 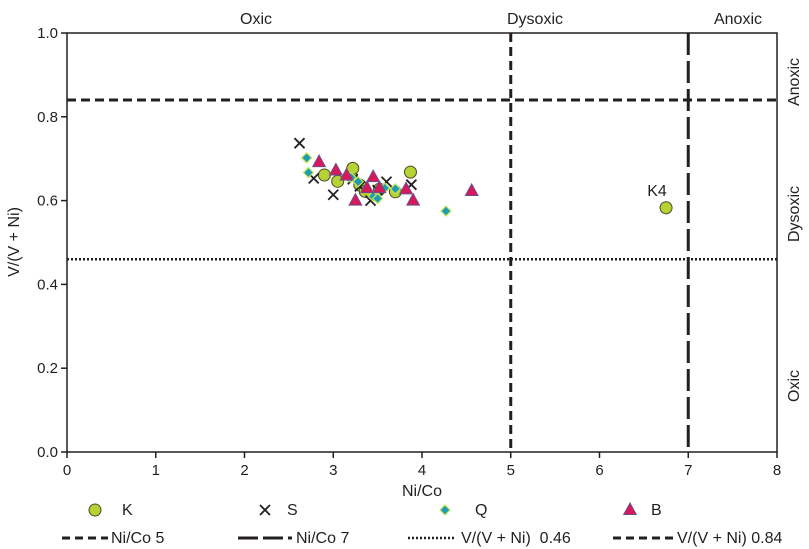 I want to click on x-axis-ticks: 0 1 2 3 4 5 6 7 8, so click(x=422, y=465).